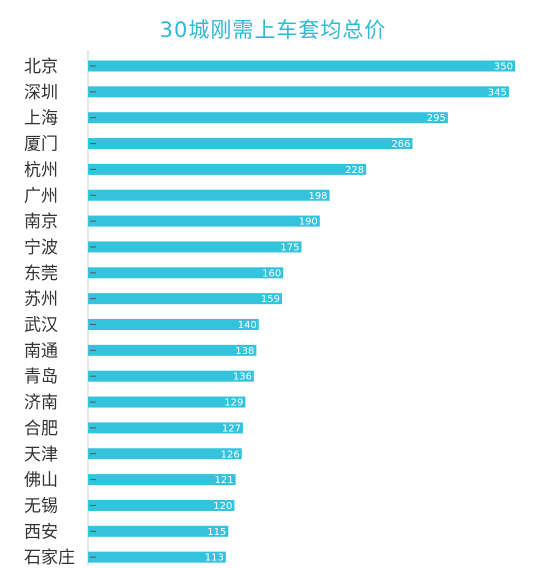 The width and height of the screenshot is (546, 568). I want to click on category-label: 西安, so click(41, 532).